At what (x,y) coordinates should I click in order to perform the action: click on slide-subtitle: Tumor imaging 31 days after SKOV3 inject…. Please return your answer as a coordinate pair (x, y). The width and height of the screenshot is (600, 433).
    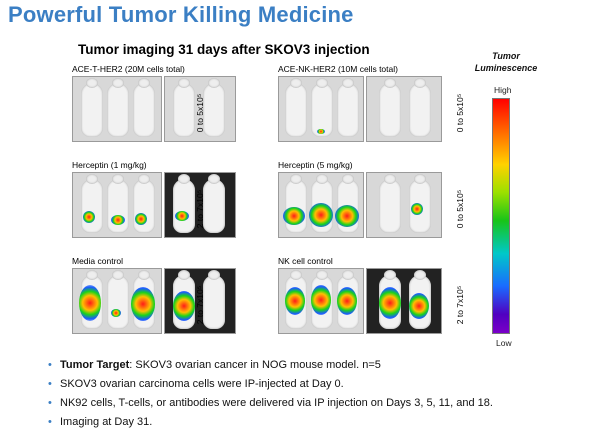
    Looking at the image, I should click on (224, 49).